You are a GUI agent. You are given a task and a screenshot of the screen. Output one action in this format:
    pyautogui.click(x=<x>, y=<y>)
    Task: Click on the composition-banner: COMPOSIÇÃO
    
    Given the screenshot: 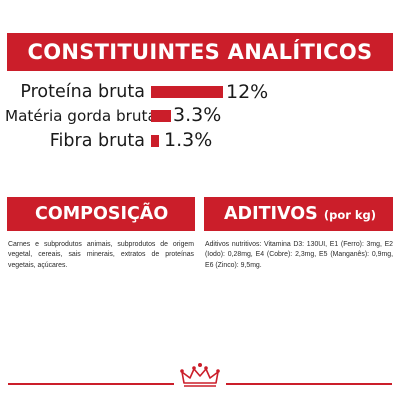 What is the action you would take?
    pyautogui.click(x=101, y=214)
    